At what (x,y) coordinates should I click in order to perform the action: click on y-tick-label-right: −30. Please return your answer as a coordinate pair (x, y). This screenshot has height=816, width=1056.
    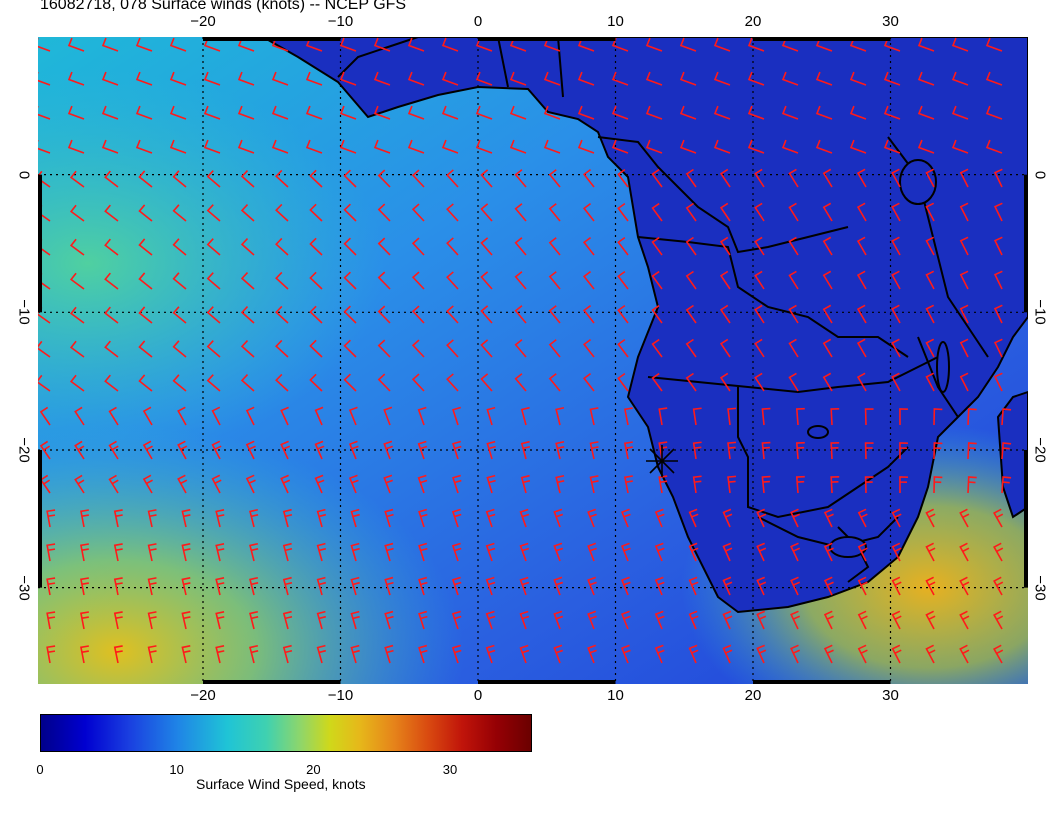
    Looking at the image, I should click on (1040, 587).